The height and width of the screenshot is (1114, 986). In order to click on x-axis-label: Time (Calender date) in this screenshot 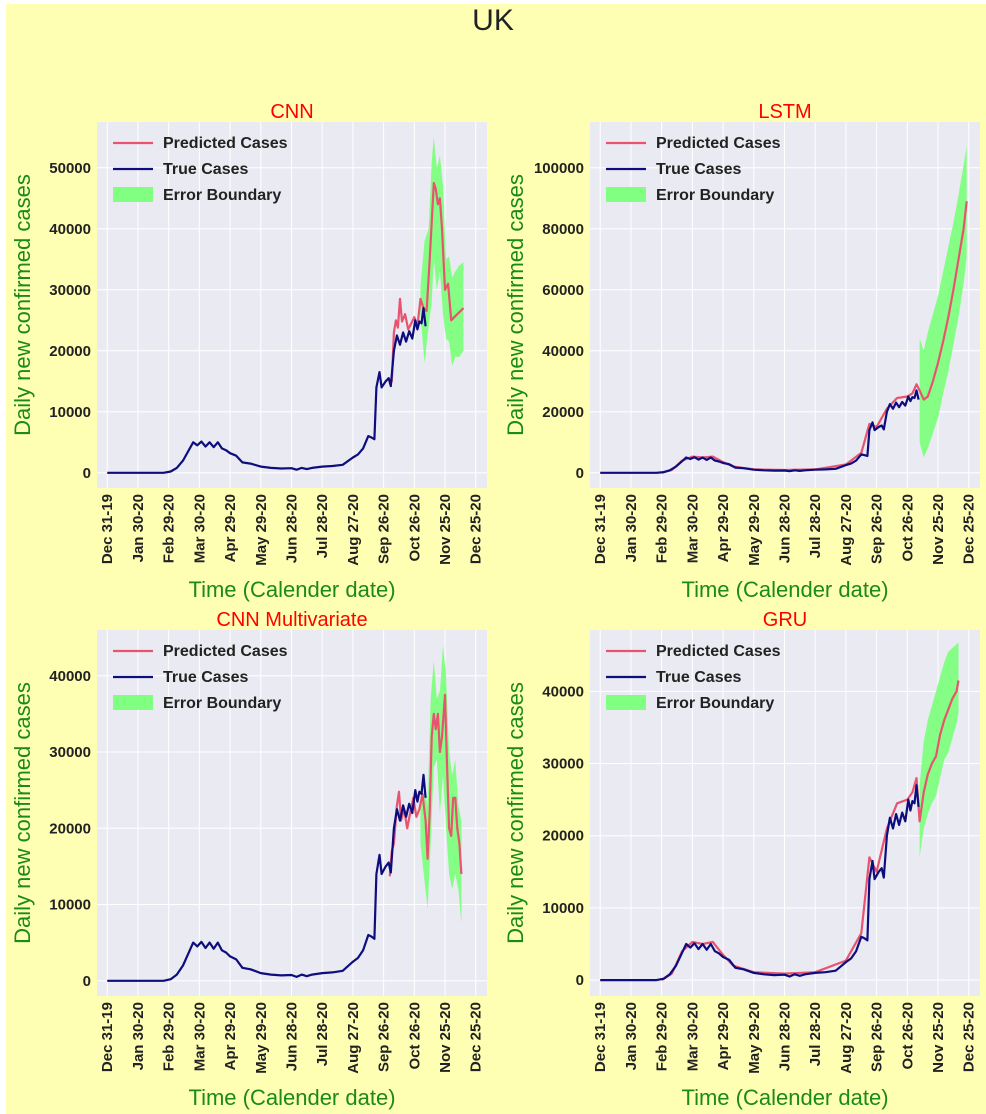, I will do `click(291, 1097)`.